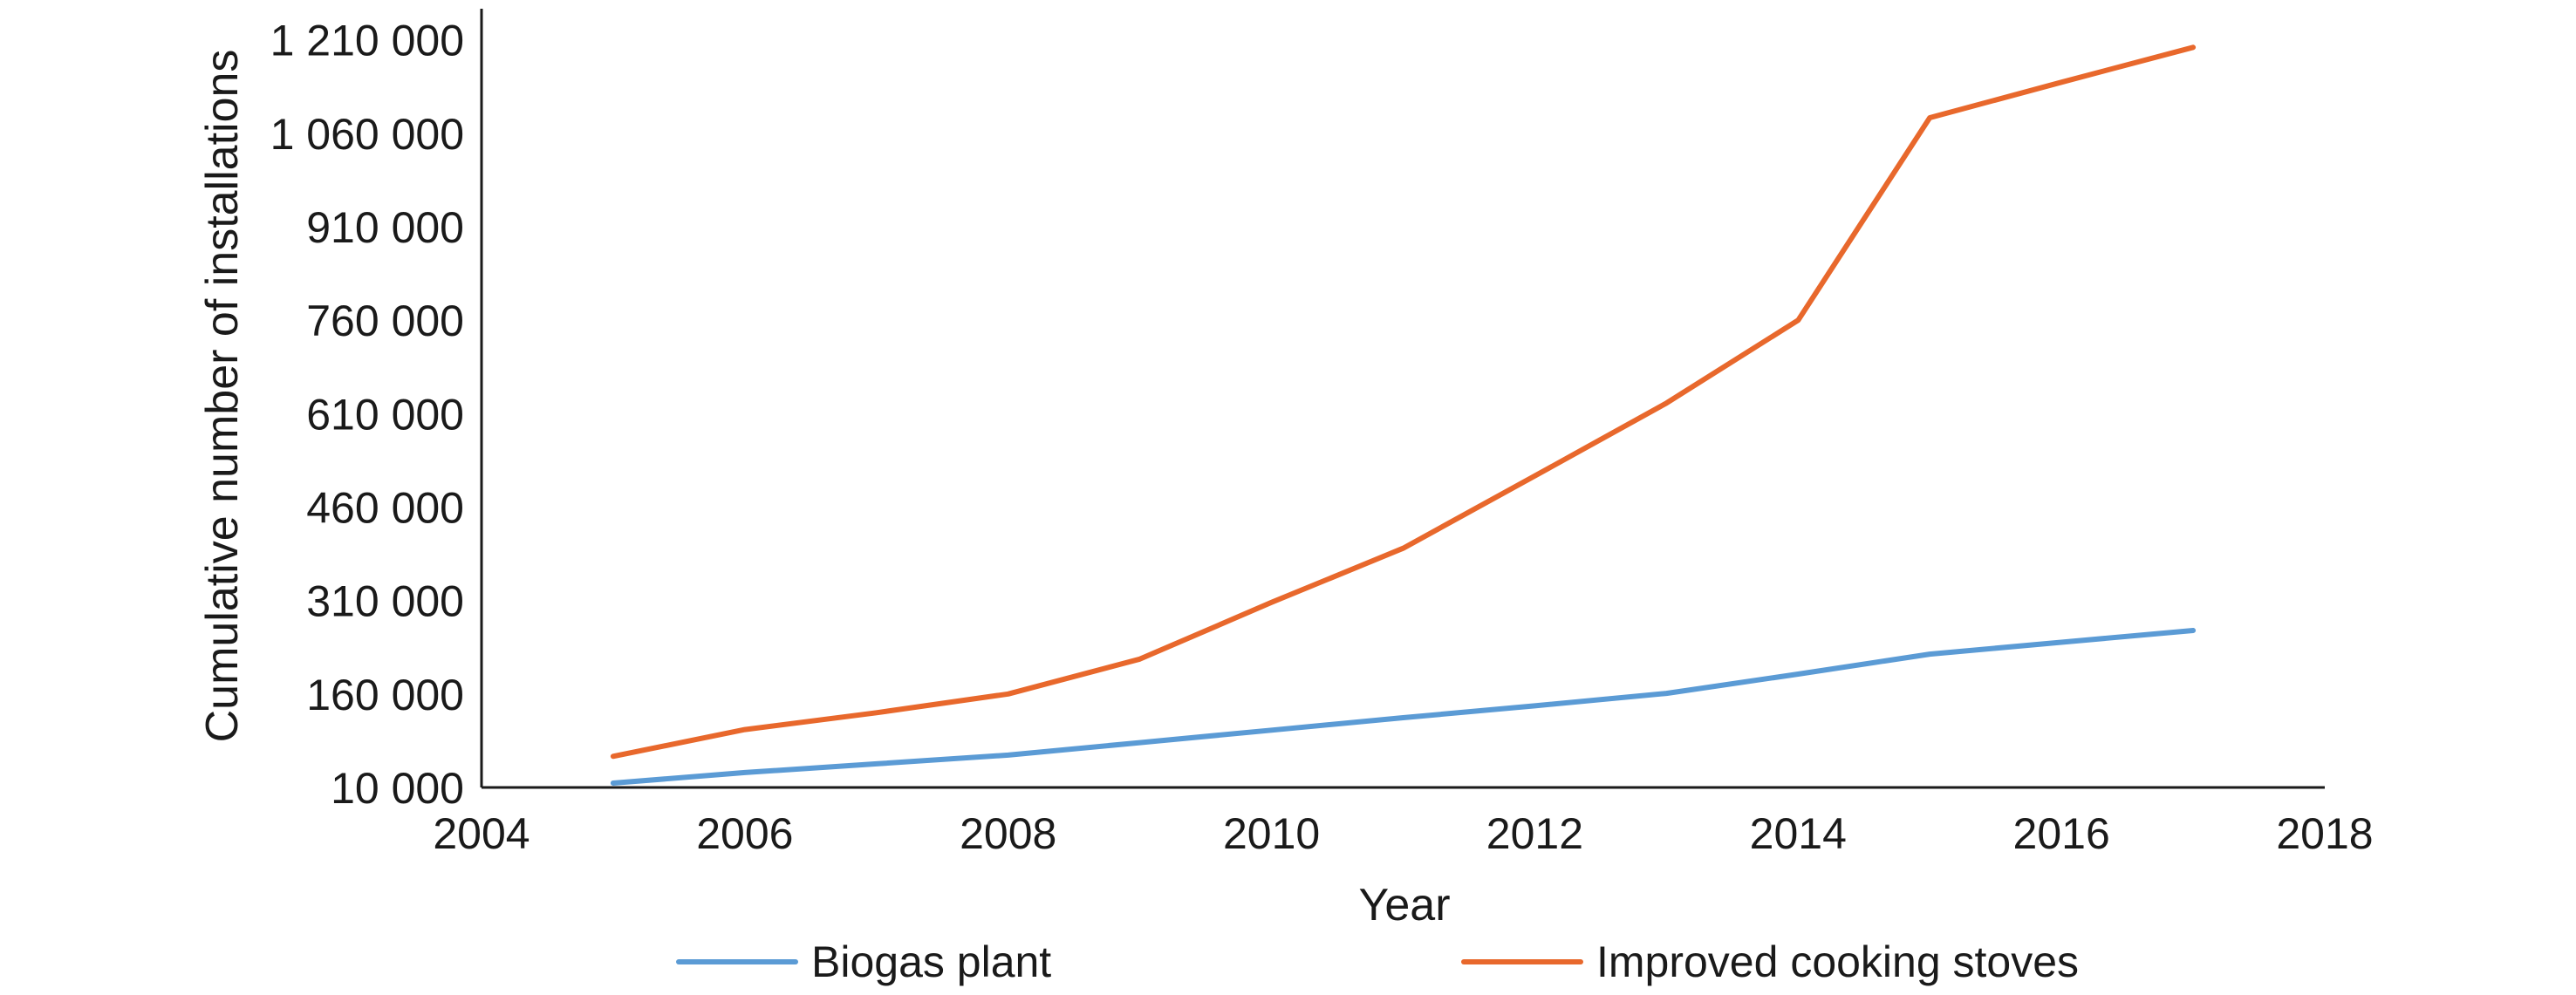  I want to click on y-tick-label: 160 000, so click(385, 695).